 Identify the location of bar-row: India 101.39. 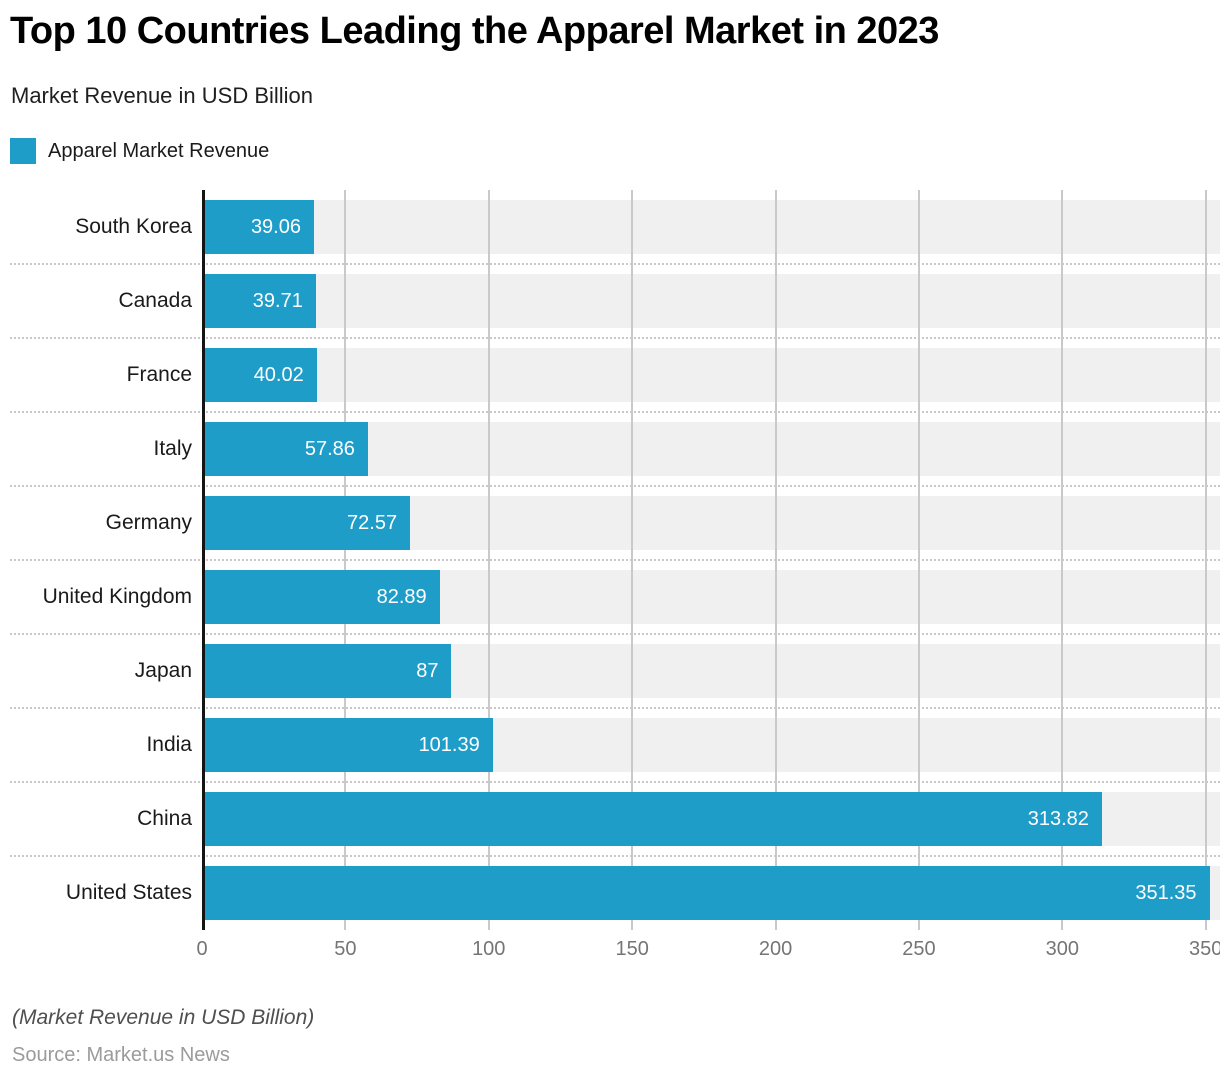
(610, 745).